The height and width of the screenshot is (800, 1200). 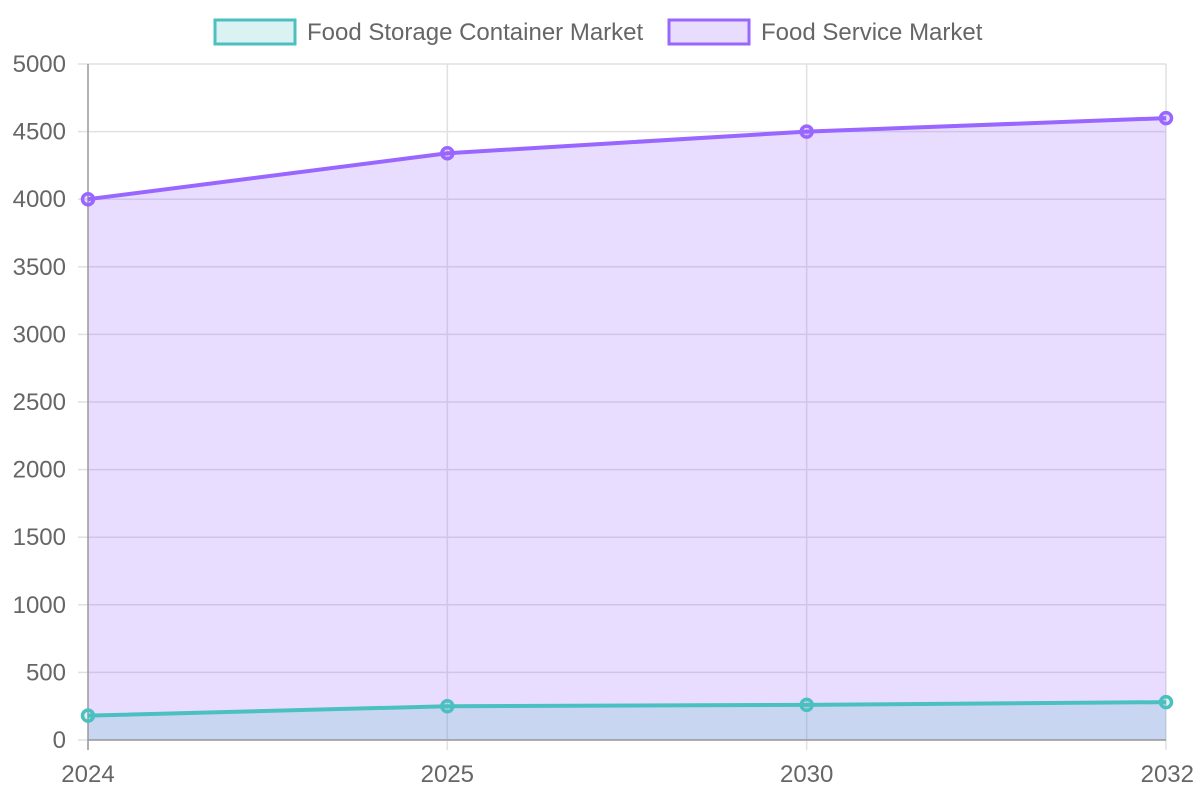 I want to click on y-tick-label-2000: 2000, so click(x=39, y=470).